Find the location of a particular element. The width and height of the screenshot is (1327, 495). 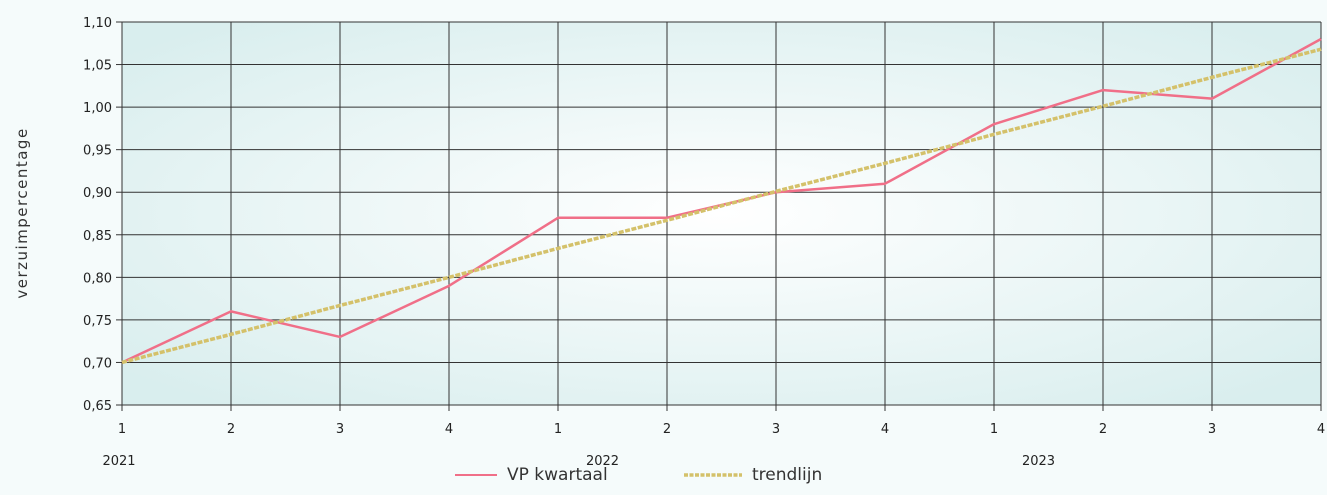

y-tick-label: 0,65 is located at coordinates (97, 406).